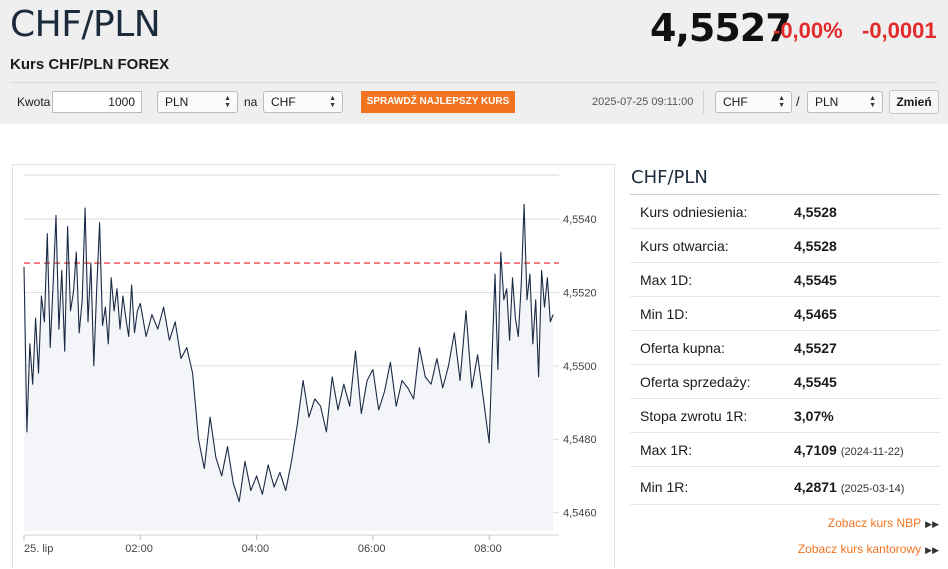 Image resolution: width=948 pixels, height=569 pixels. What do you see at coordinates (785, 280) in the screenshot?
I see `stat-row: Max 1D: 4,5545` at bounding box center [785, 280].